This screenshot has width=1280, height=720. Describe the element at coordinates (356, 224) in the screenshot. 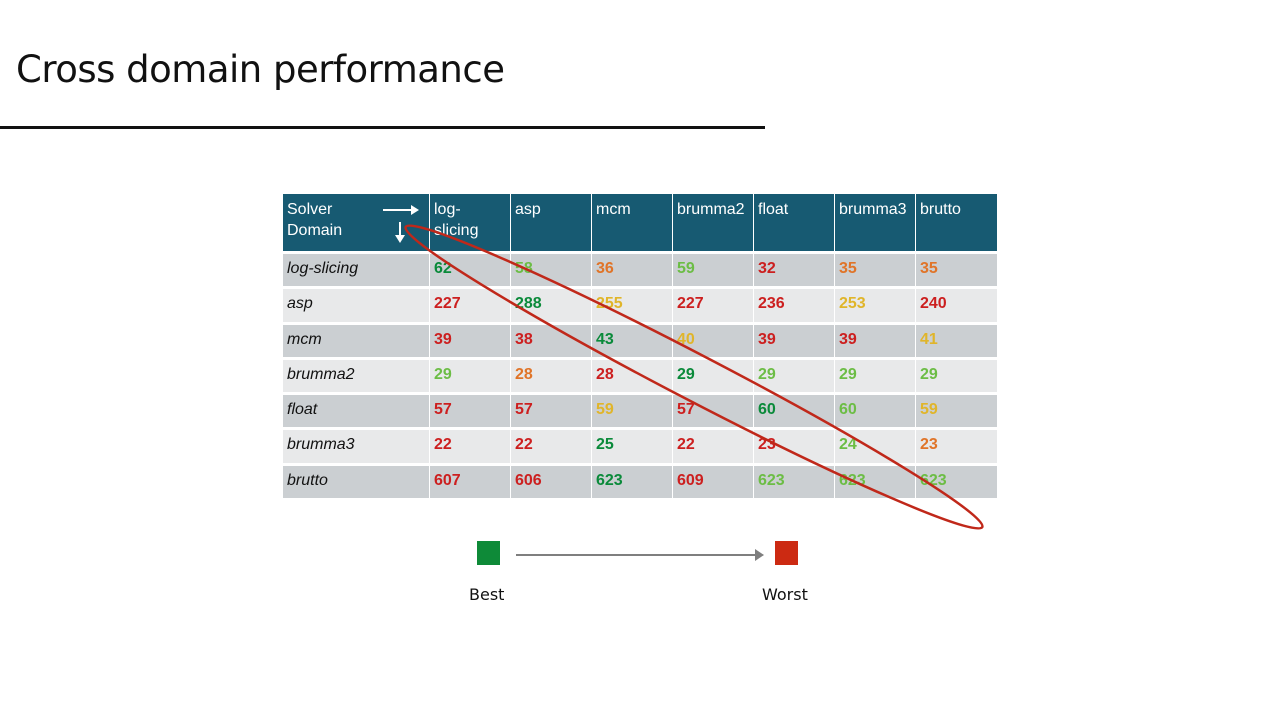

I see `corner-header: Solver Domain` at that location.